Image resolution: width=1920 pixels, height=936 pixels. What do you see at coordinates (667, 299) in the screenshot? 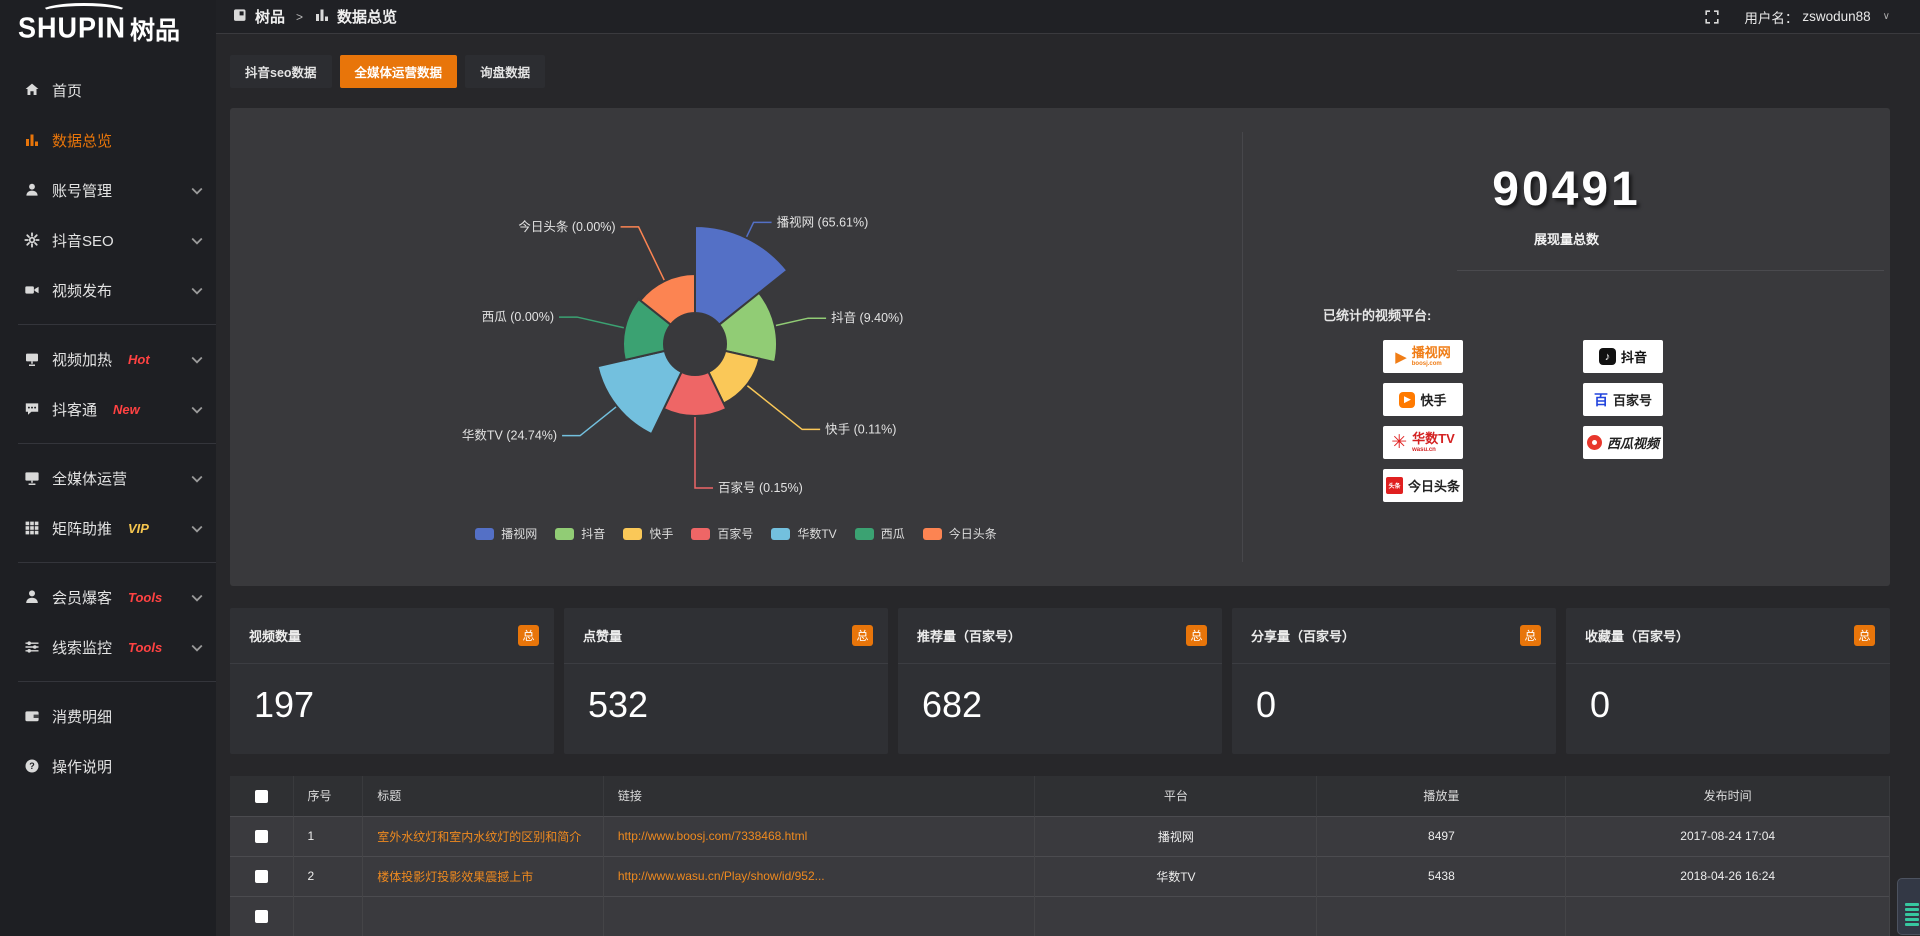
I see `pie-slice-今日头条` at bounding box center [667, 299].